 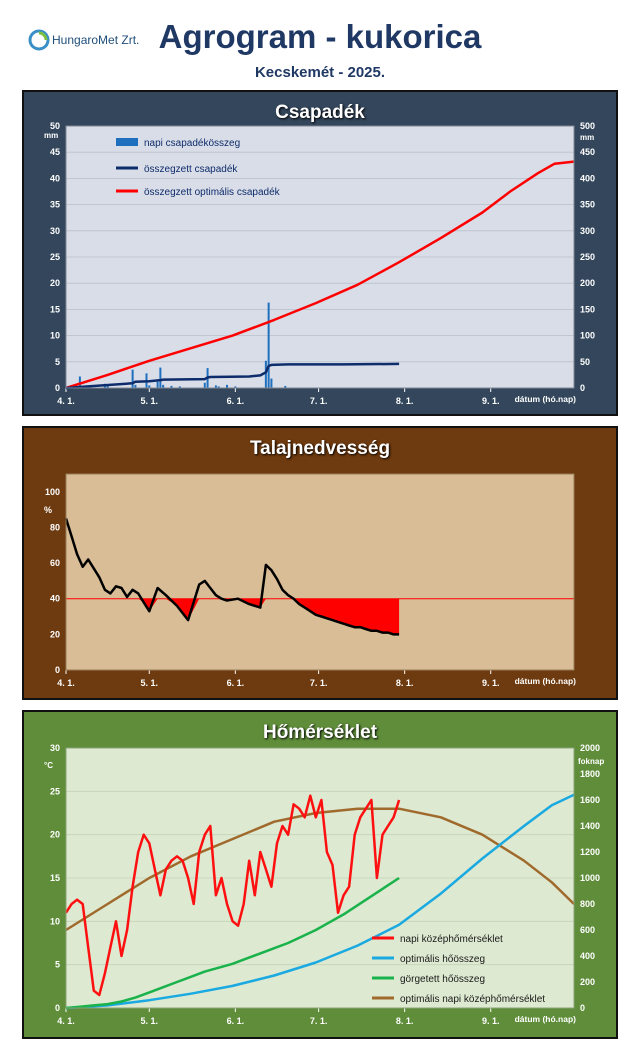 What do you see at coordinates (587, 930) in the screenshot?
I see `y2-tick-label: 600` at bounding box center [587, 930].